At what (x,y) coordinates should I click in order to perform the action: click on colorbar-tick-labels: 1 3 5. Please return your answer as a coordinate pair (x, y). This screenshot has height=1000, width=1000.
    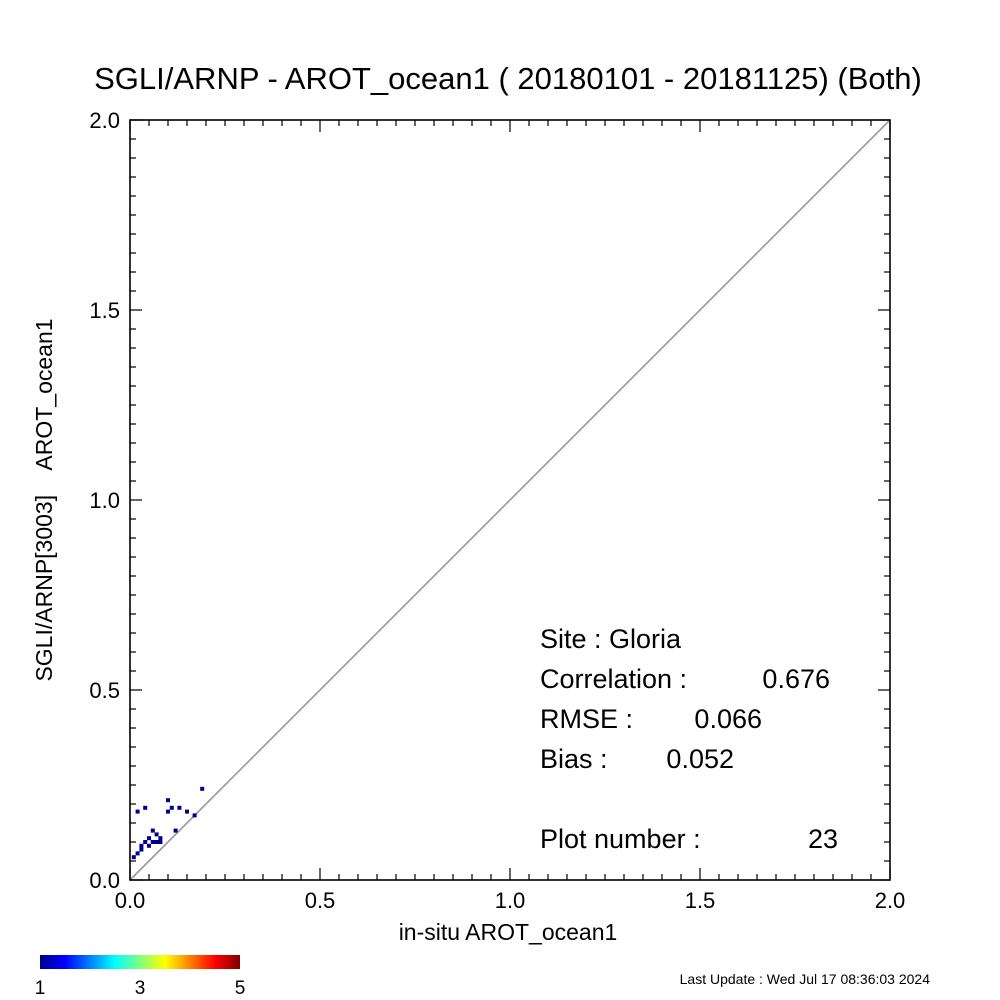
    Looking at the image, I should click on (140, 988).